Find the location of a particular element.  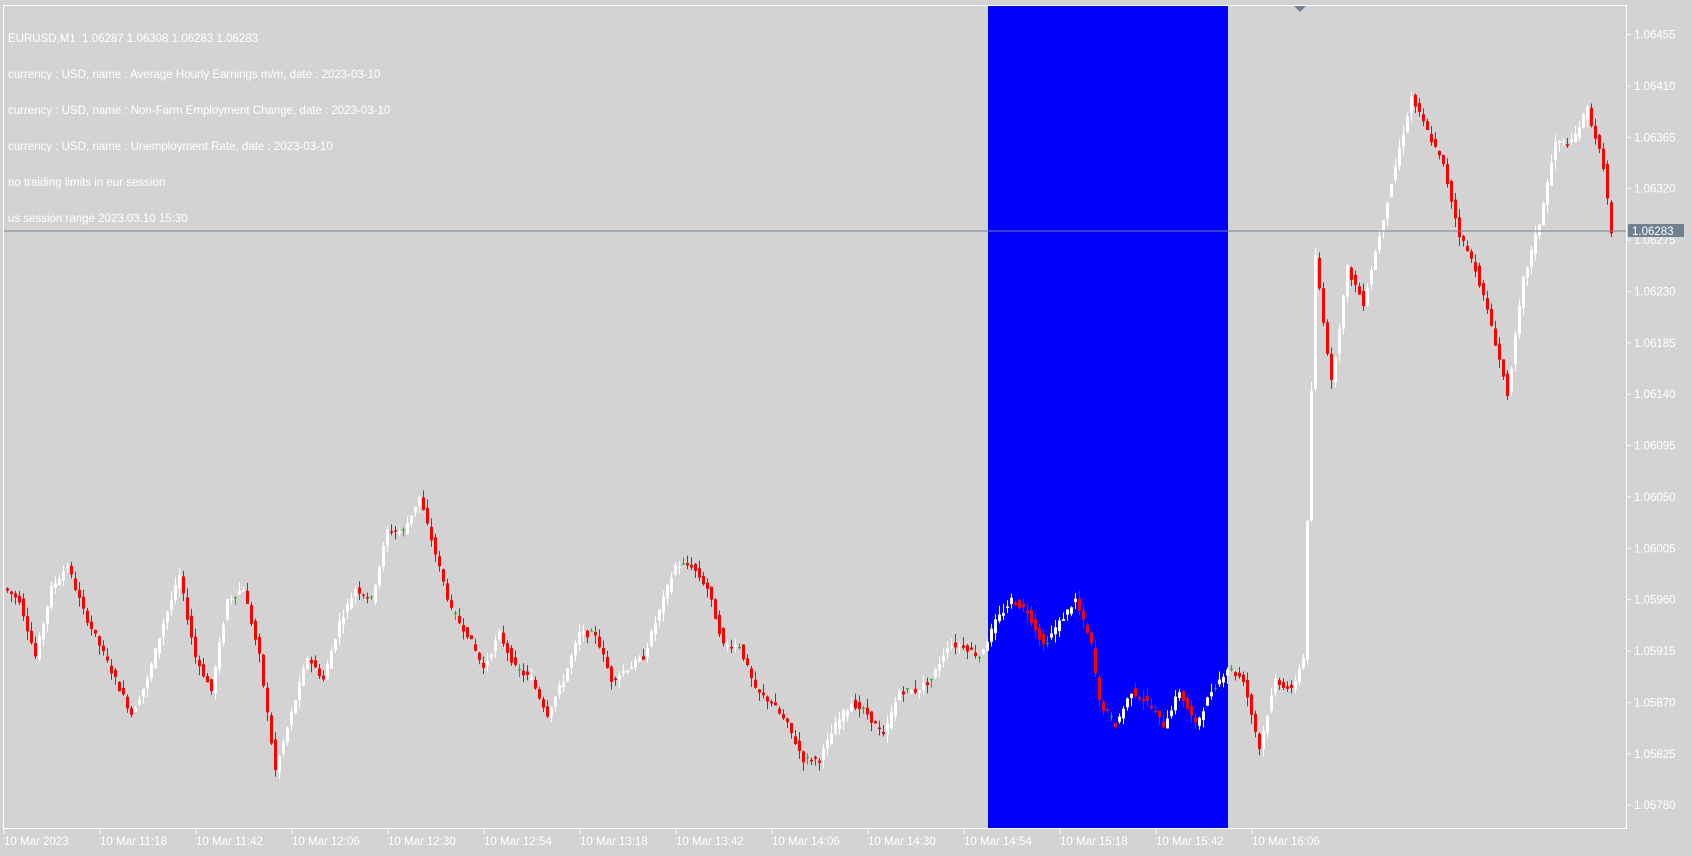

time-tick-label: 10 Mar 15:42 is located at coordinates (1190, 842).